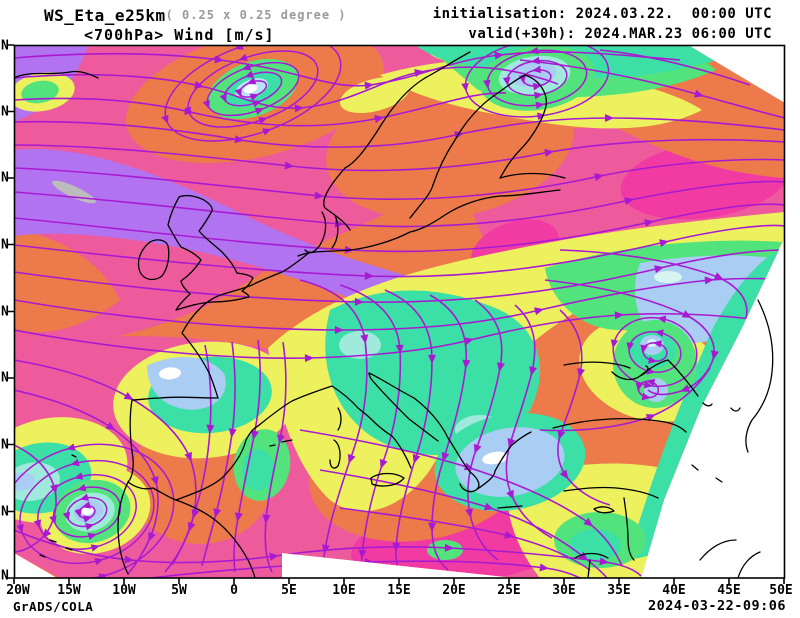  What do you see at coordinates (53, 606) in the screenshot?
I see `grads-credit: GrADS/COLA` at bounding box center [53, 606].